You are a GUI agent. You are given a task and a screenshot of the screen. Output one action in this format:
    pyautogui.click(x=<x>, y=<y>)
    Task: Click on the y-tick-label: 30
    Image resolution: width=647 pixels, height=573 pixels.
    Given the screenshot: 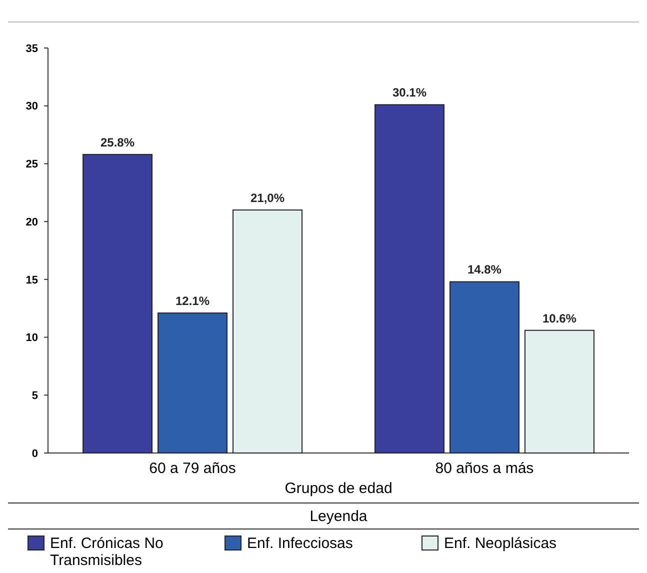 What is the action you would take?
    pyautogui.click(x=32, y=106)
    